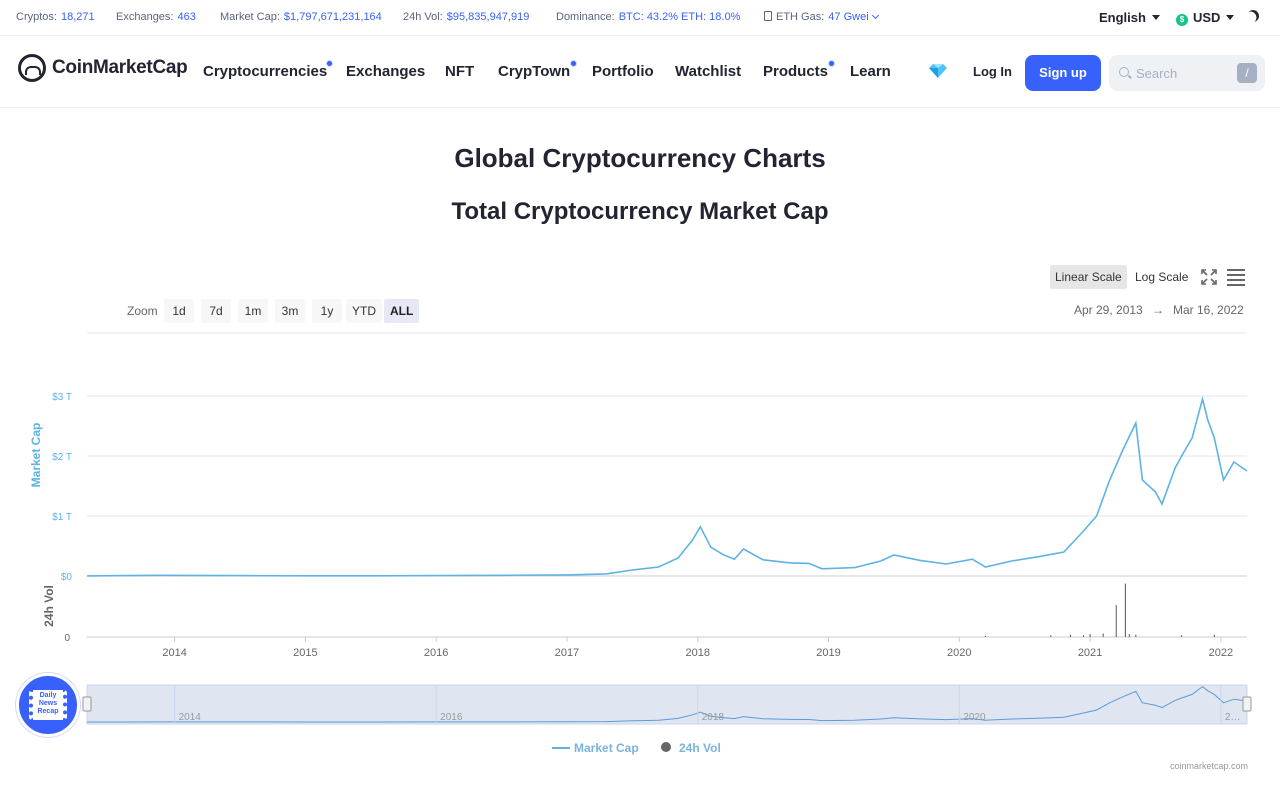 Image resolution: width=1280 pixels, height=800 pixels. I want to click on search-shortcut-key: /, so click(1247, 73).